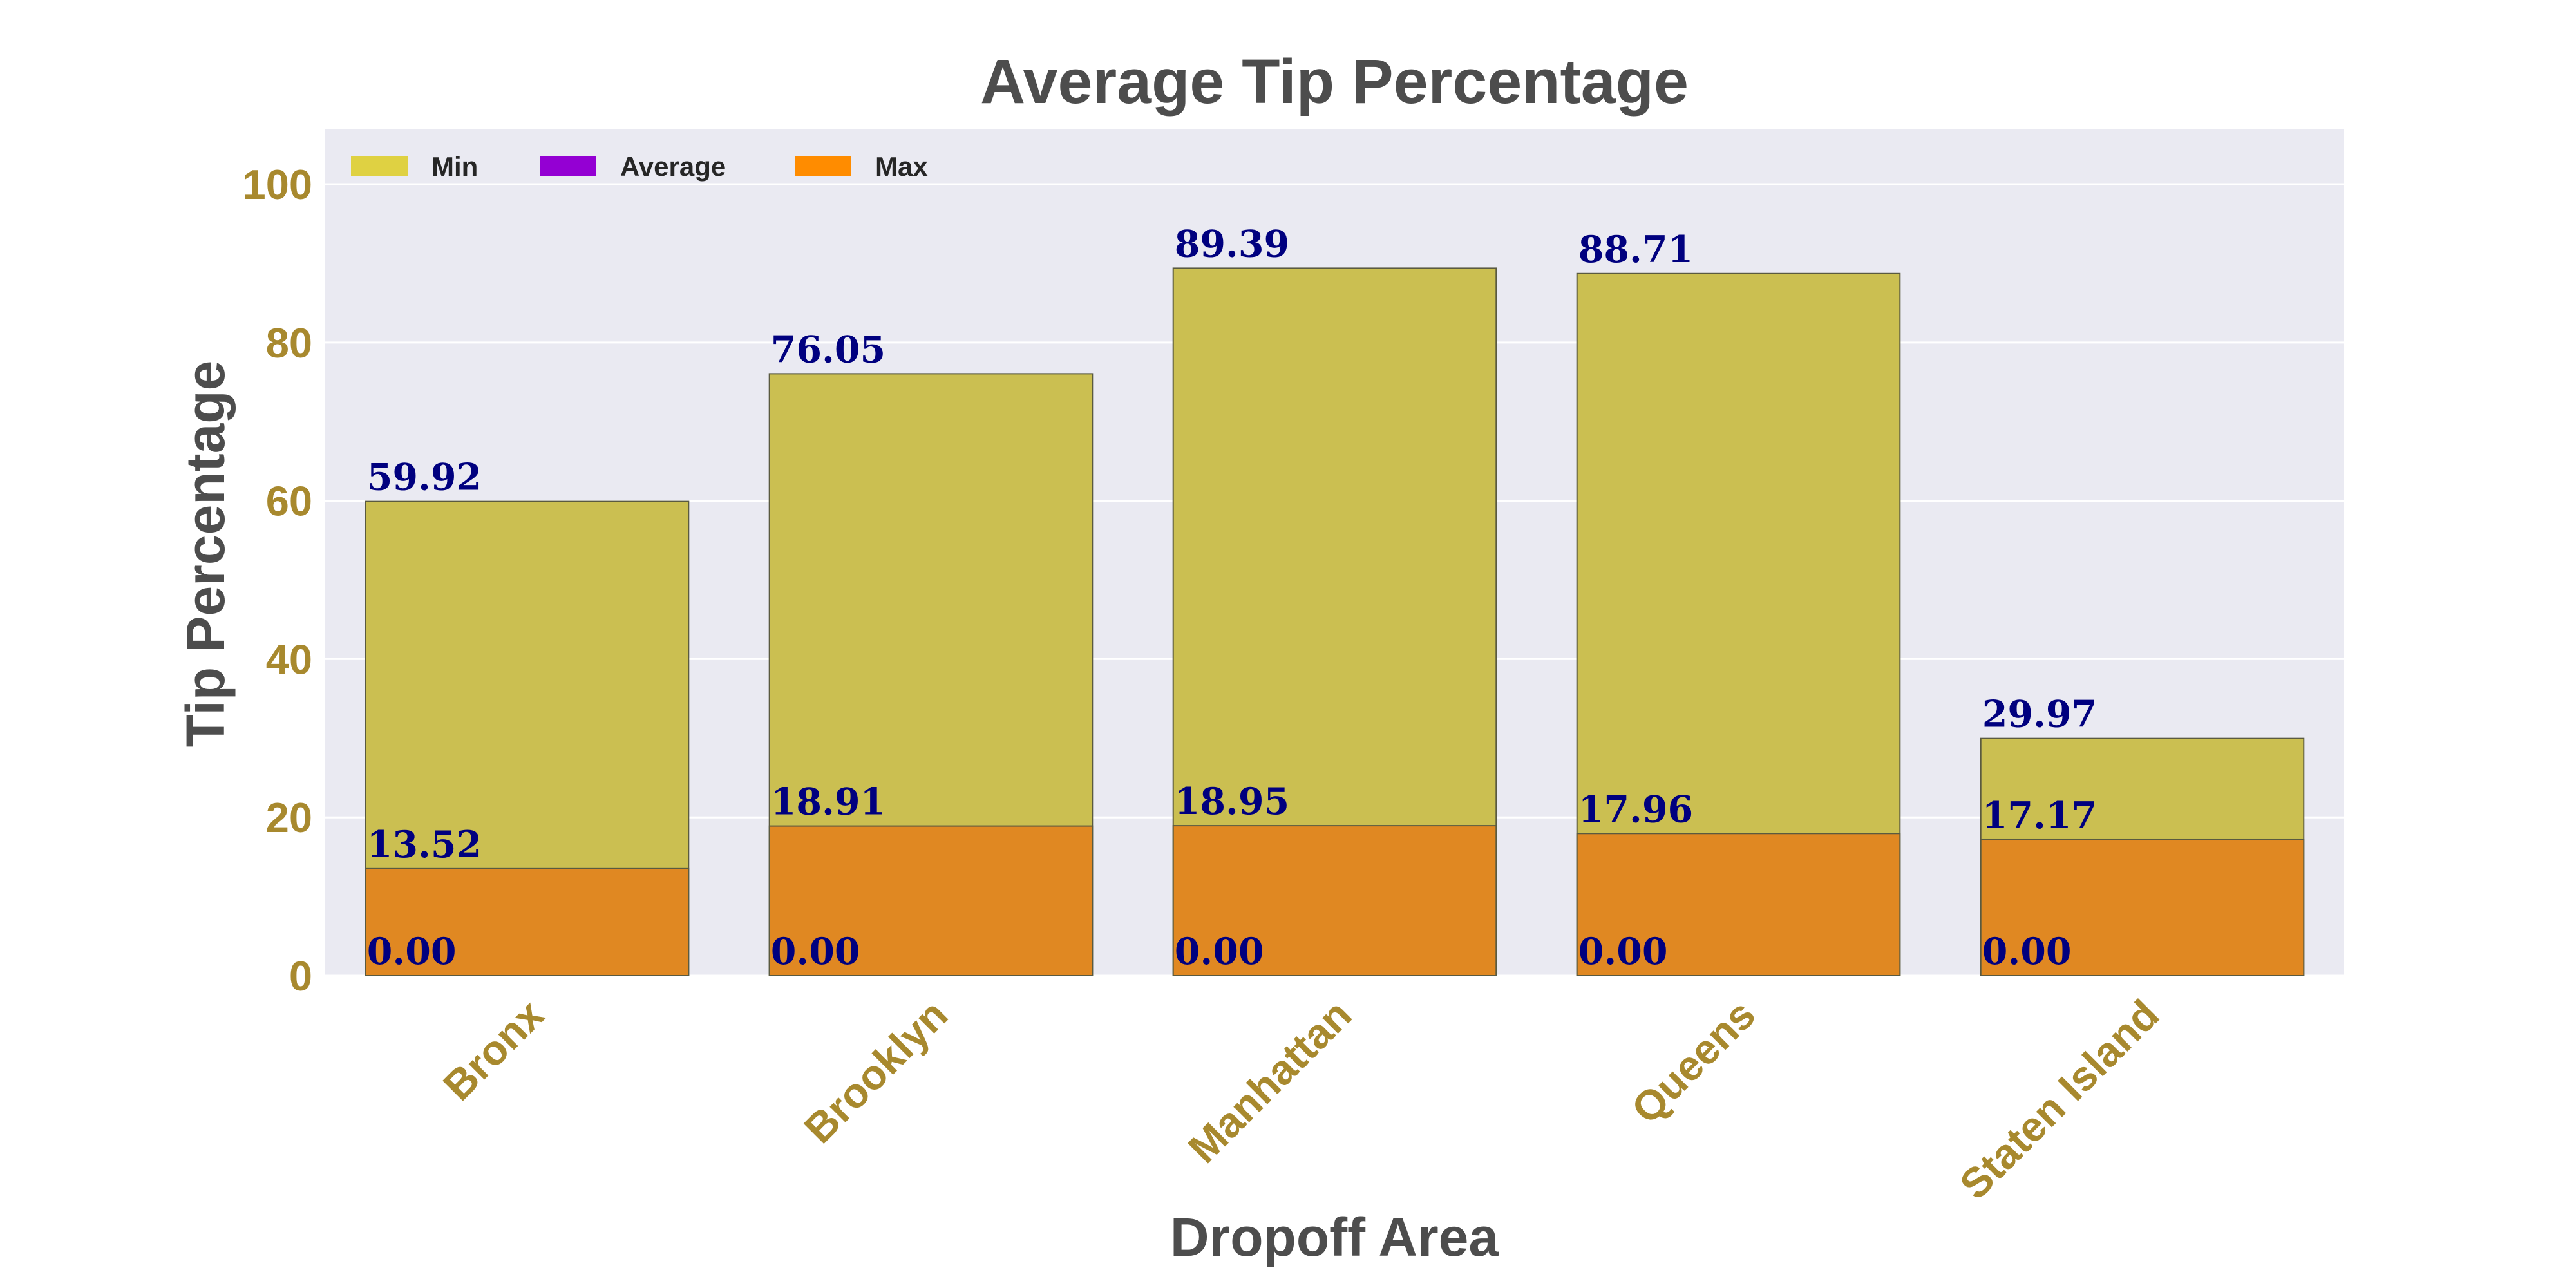 The height and width of the screenshot is (1288, 2576). Describe the element at coordinates (1269, 1080) in the screenshot. I see `x-tick-label: Manhattan` at that location.